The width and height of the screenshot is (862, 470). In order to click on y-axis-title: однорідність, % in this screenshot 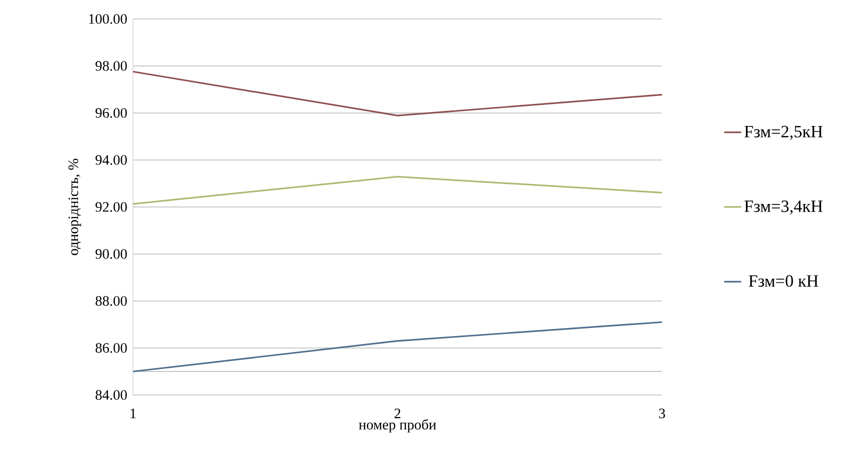, I will do `click(75, 207)`.